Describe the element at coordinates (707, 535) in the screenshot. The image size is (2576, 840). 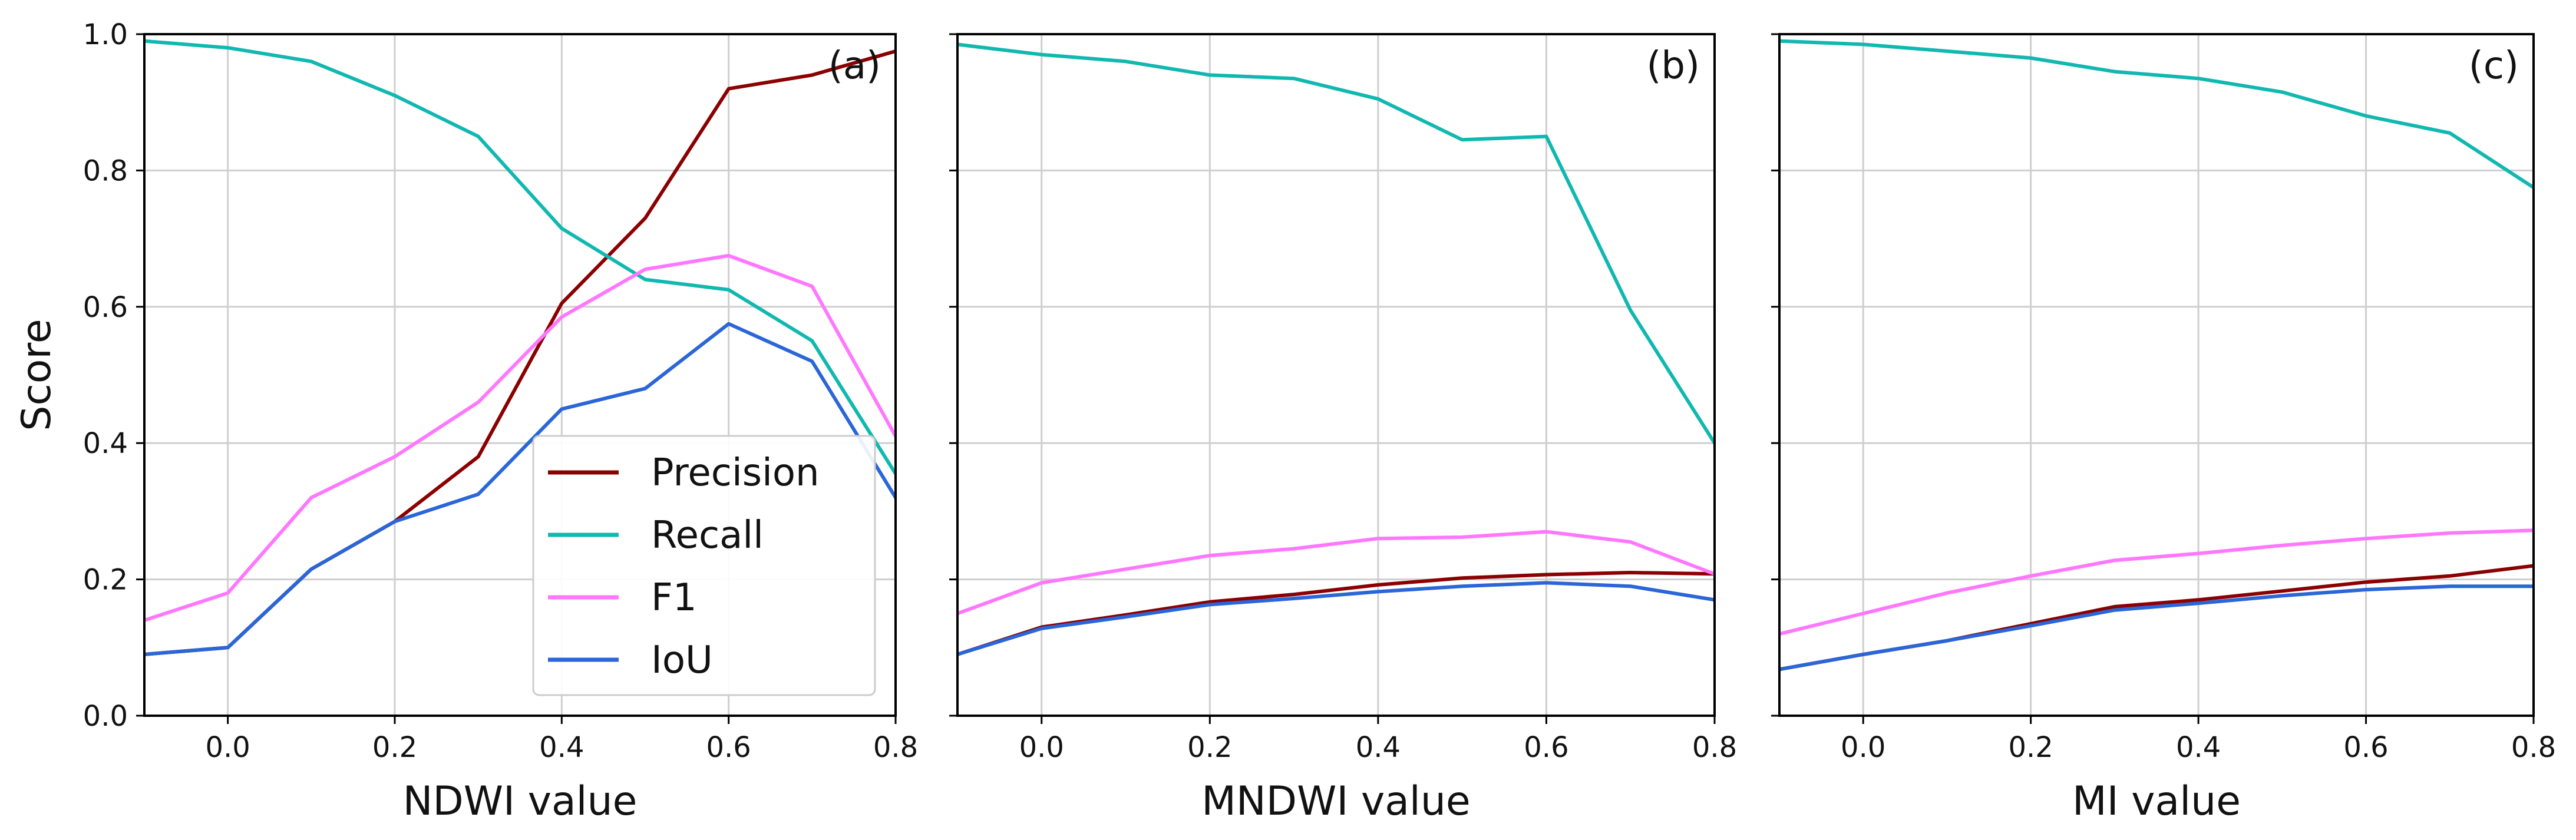
I see `legend-label-recall: Recall` at that location.